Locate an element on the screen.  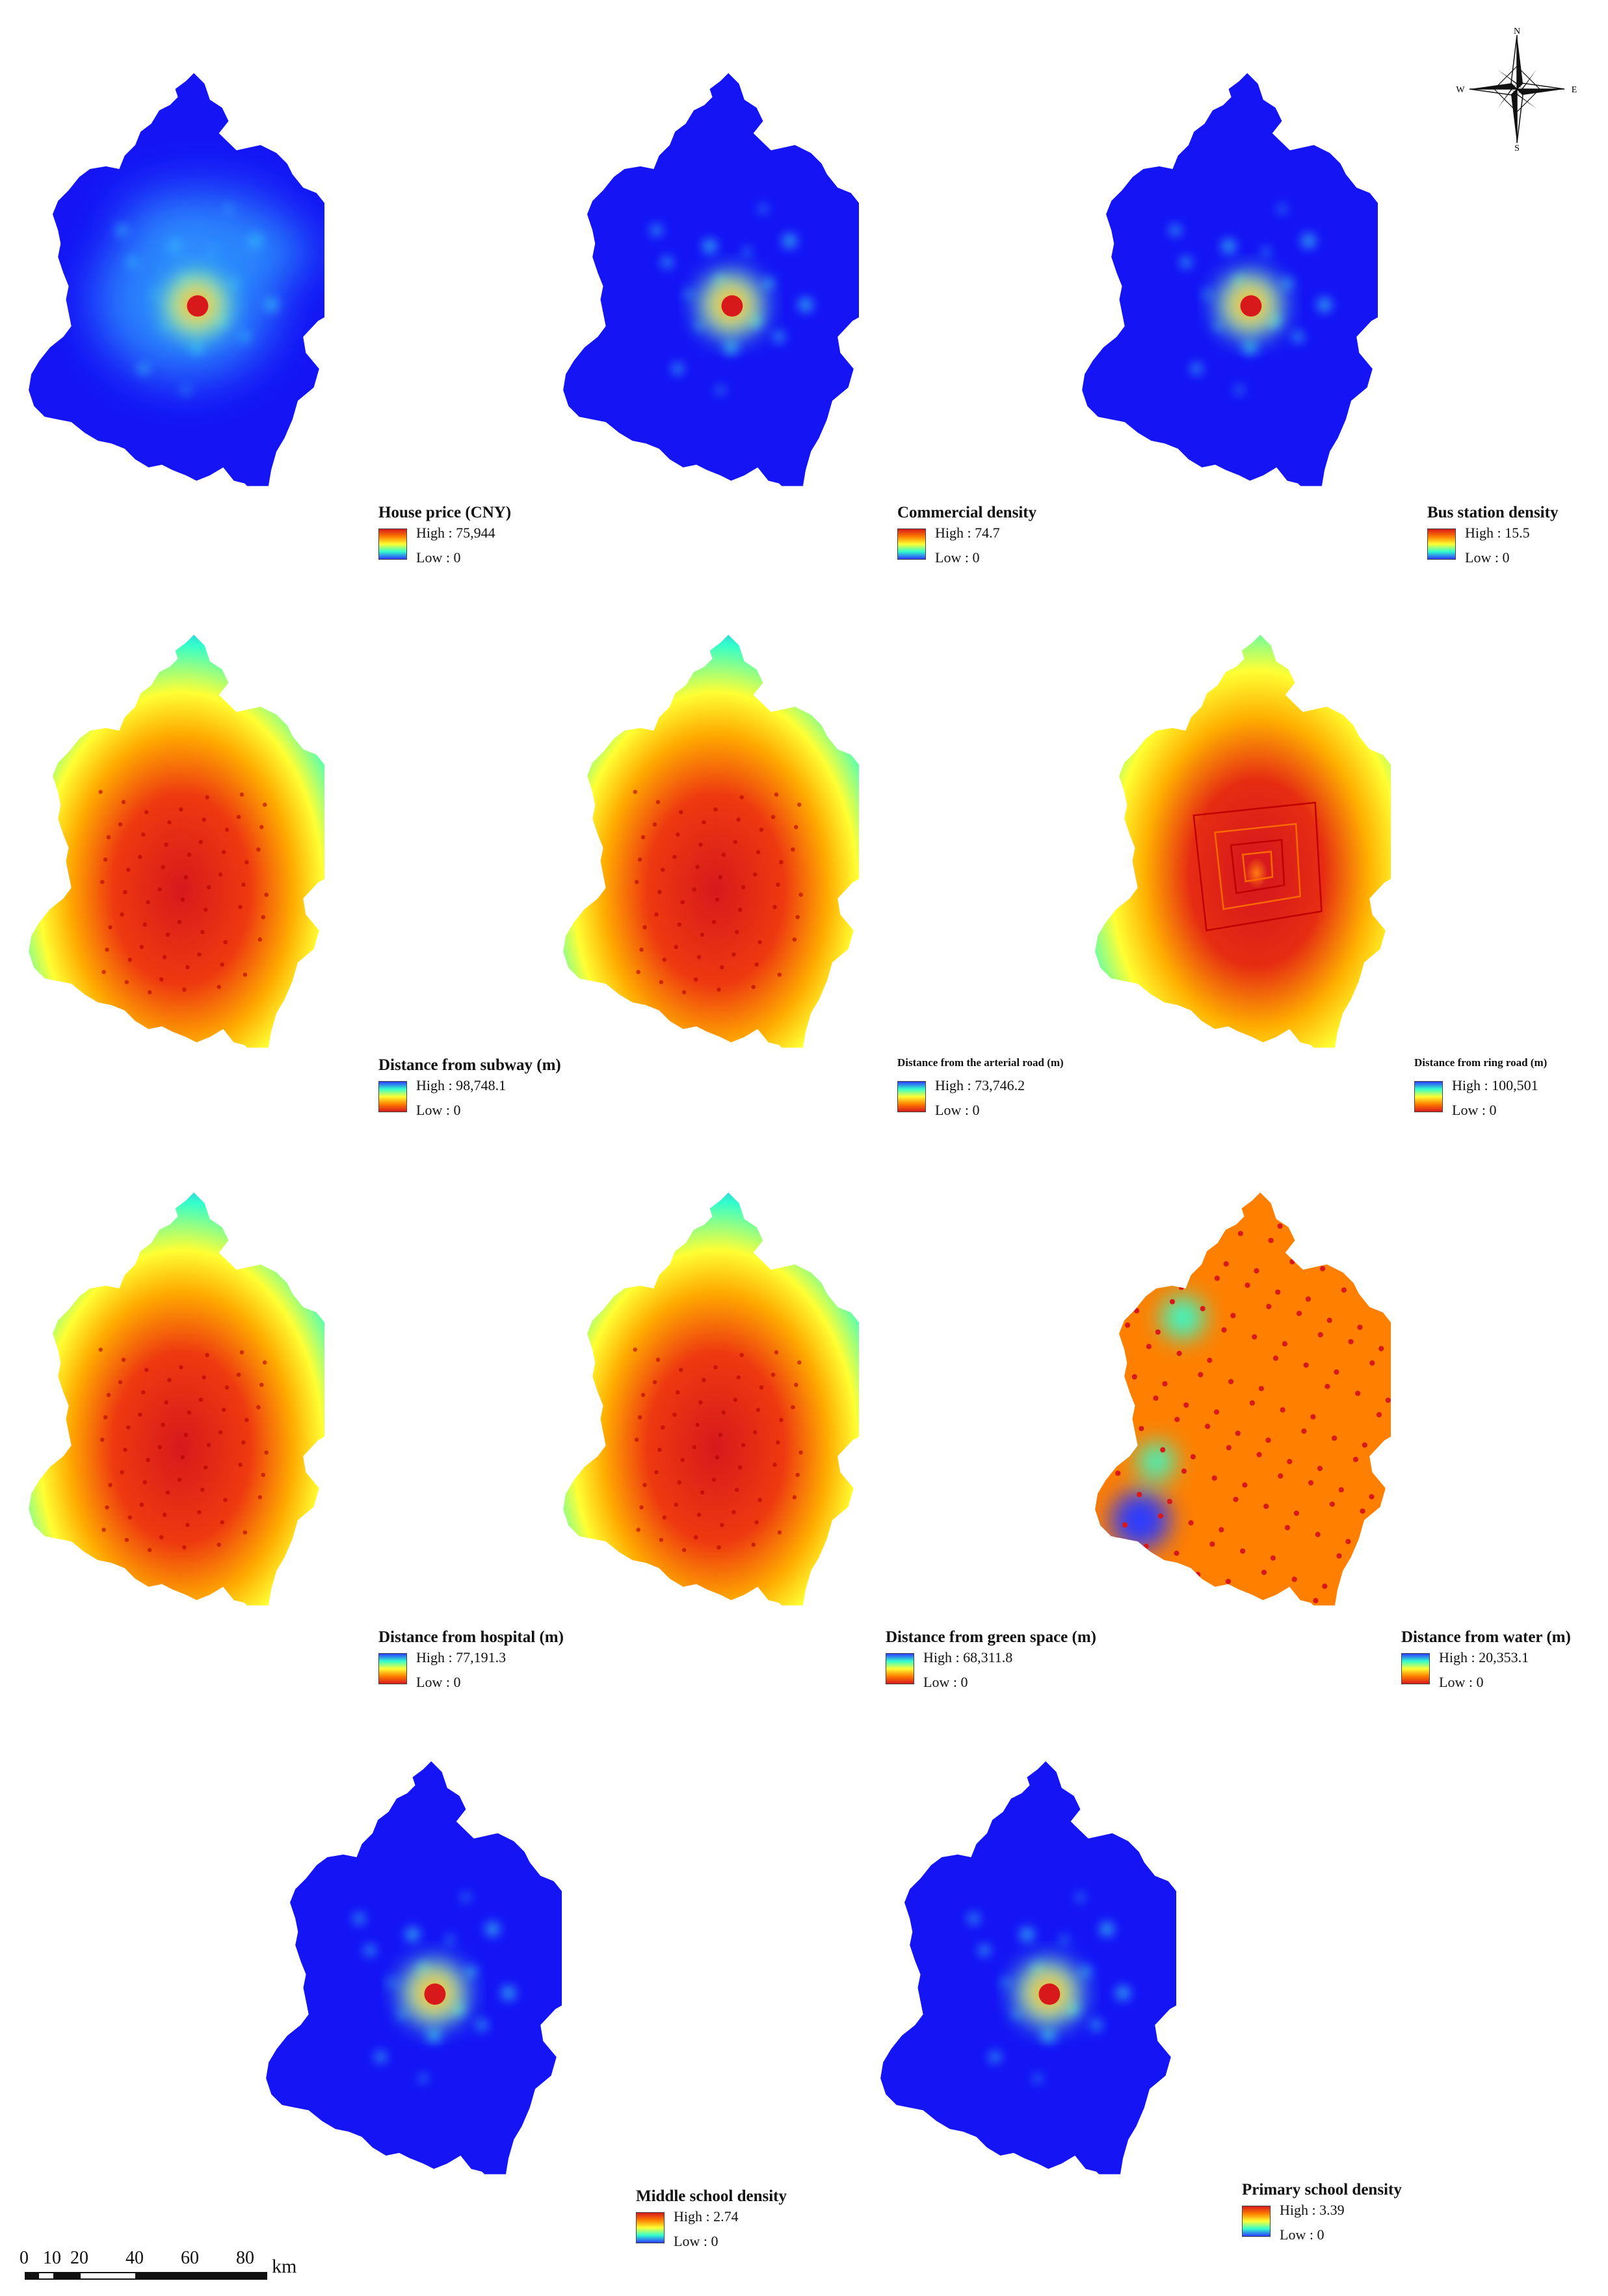
legend-title: Distance from subway (m) is located at coordinates (469, 1065).